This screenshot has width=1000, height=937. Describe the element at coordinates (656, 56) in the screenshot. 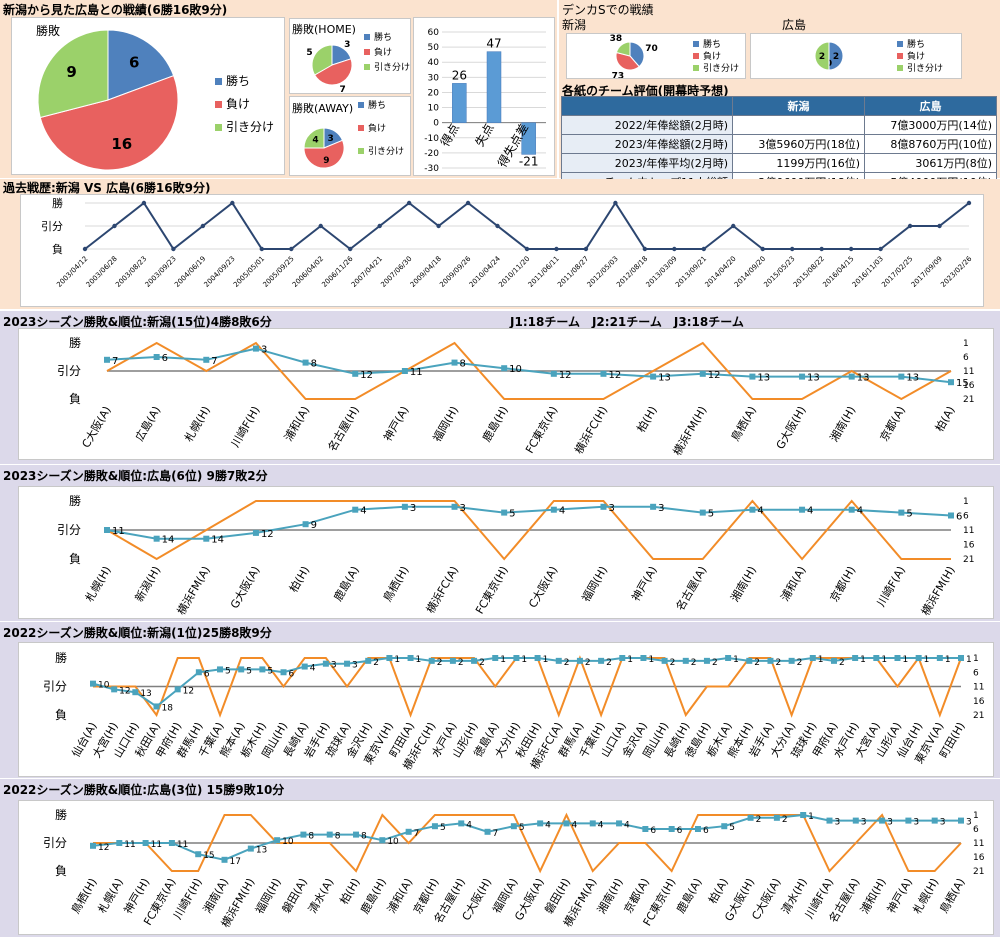

I see `denka-left-card: 70 73 38 勝ち 負け 引き分け` at that location.